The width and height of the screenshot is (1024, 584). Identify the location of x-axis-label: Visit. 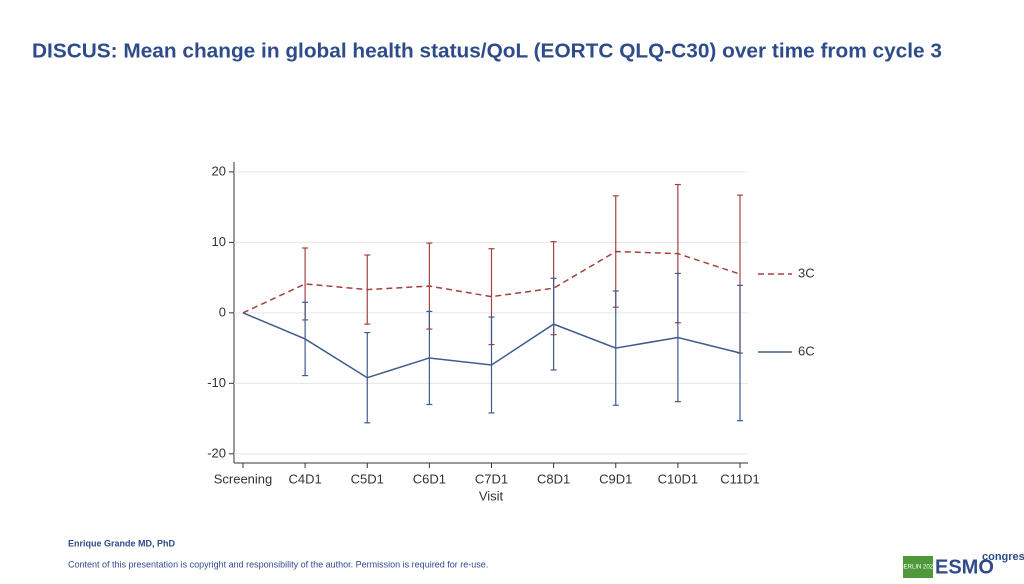
(491, 495).